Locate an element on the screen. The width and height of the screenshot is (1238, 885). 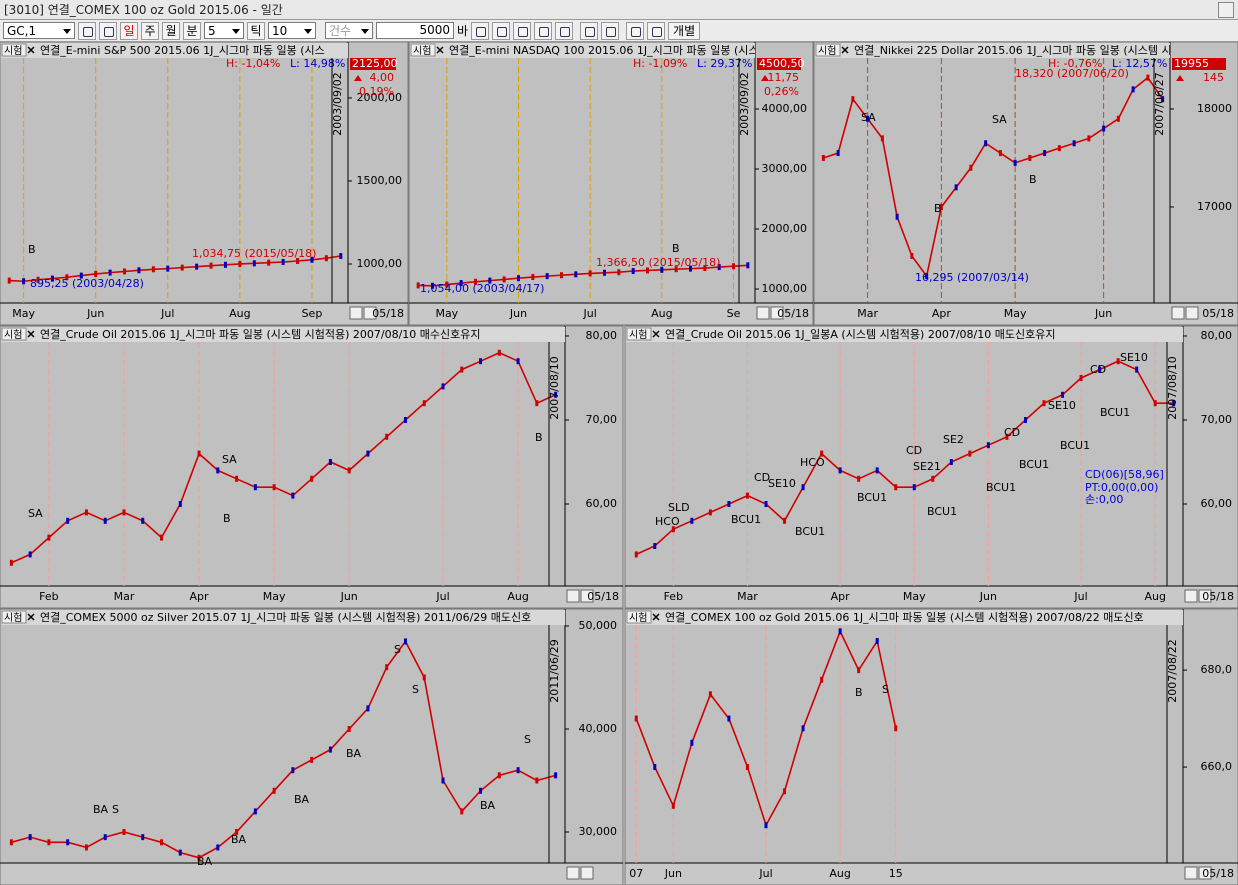
period-button: 분 is located at coordinates (192, 30).